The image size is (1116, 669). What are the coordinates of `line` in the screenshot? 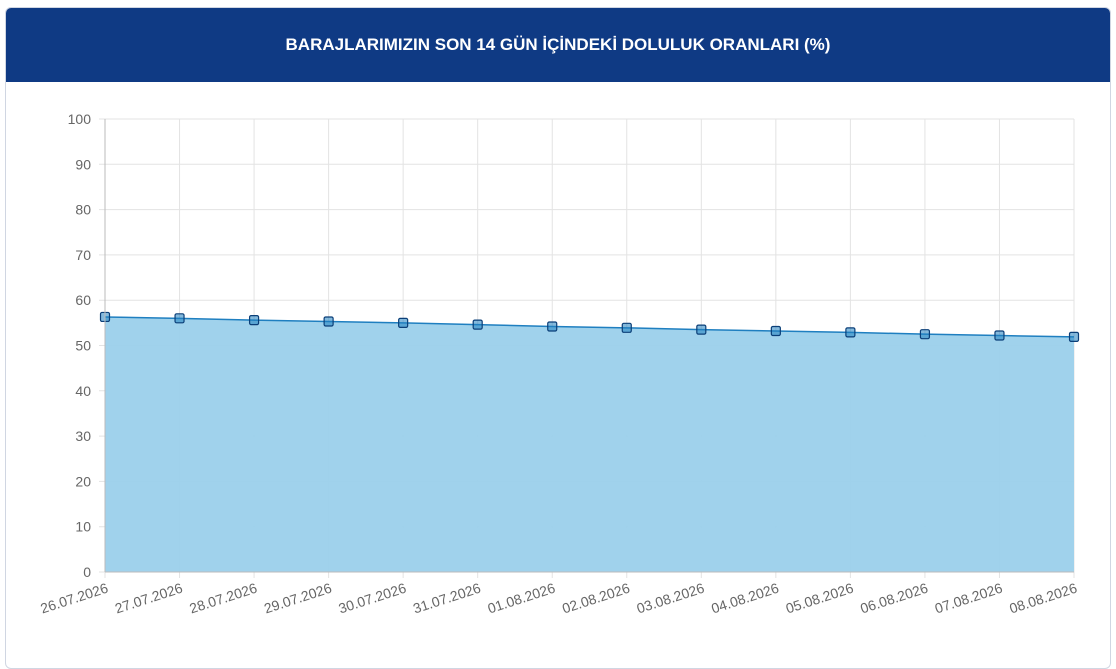 It's located at (589, 327).